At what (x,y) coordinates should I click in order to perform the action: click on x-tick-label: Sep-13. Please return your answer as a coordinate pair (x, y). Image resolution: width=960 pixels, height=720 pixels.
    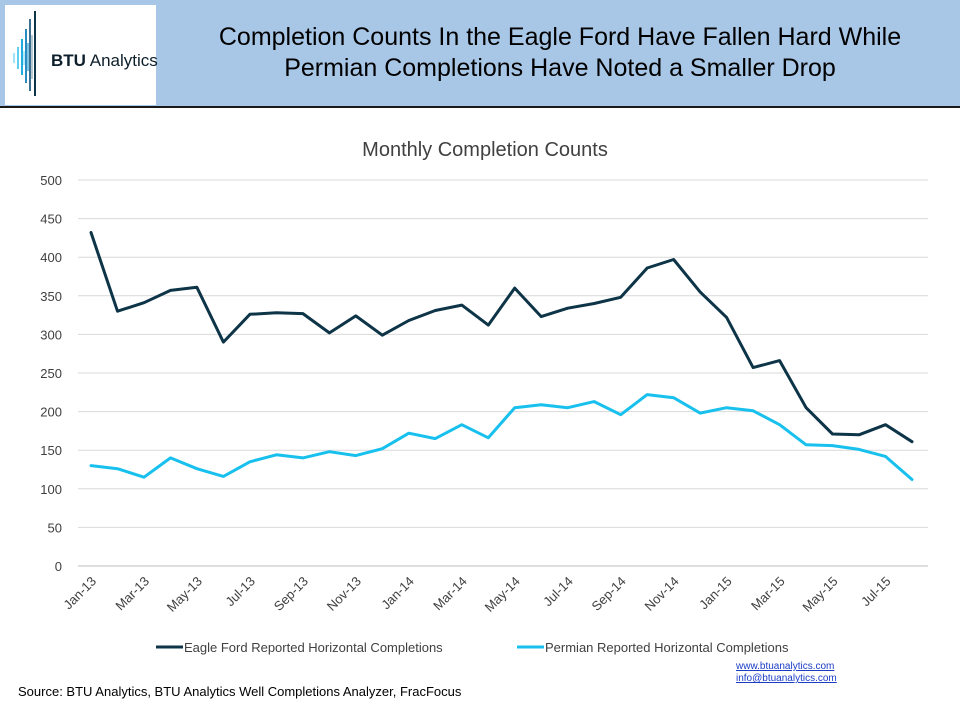
    Looking at the image, I should click on (291, 594).